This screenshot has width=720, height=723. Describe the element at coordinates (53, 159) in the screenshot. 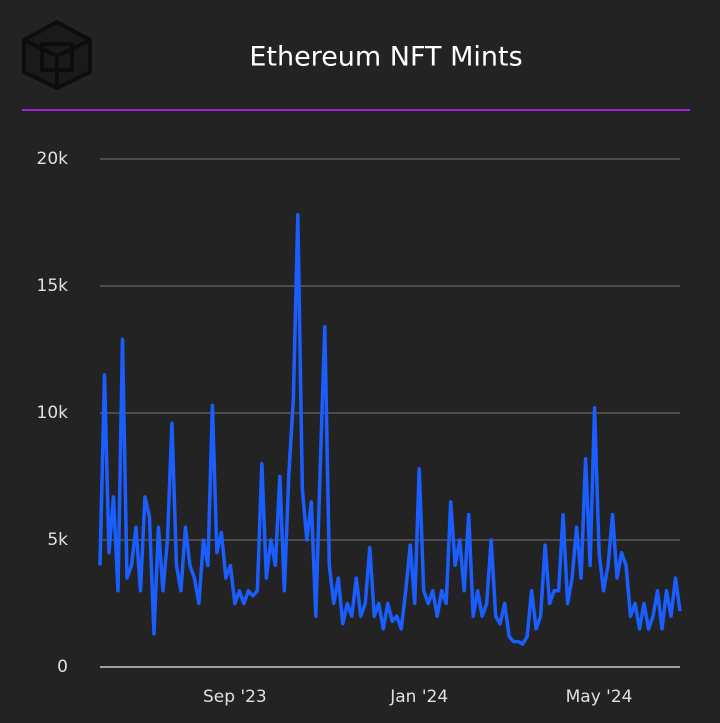

I see `y-tick-label: 20k` at that location.